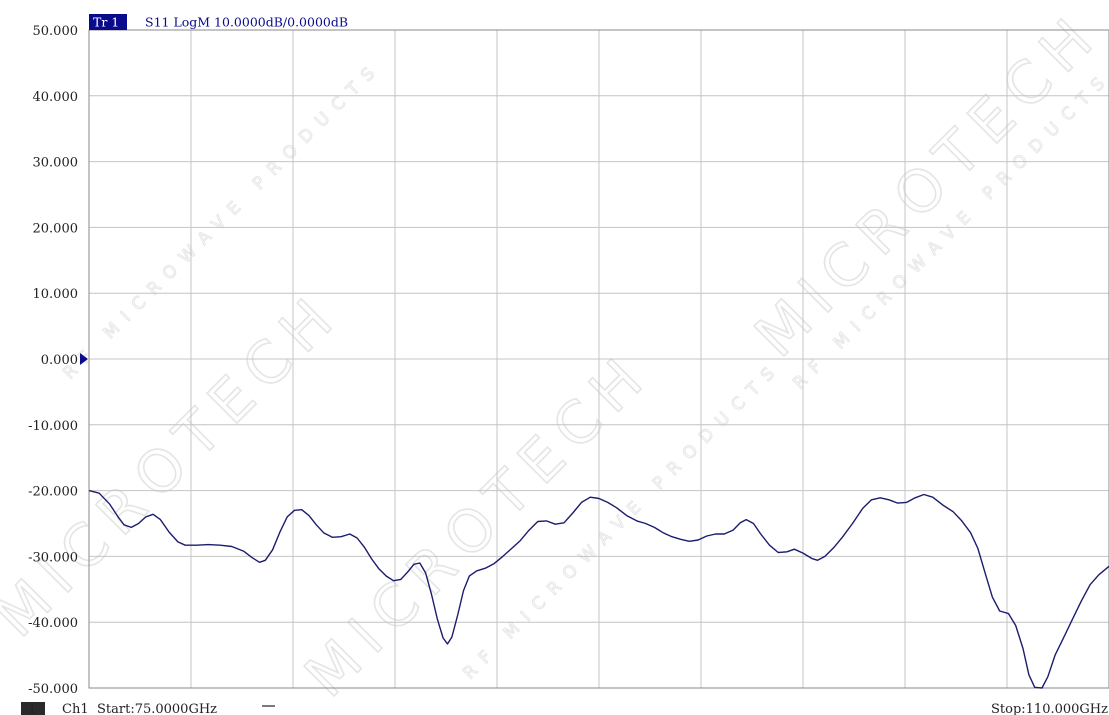  I want to click on y-tick-label: -50.000, so click(53, 689).